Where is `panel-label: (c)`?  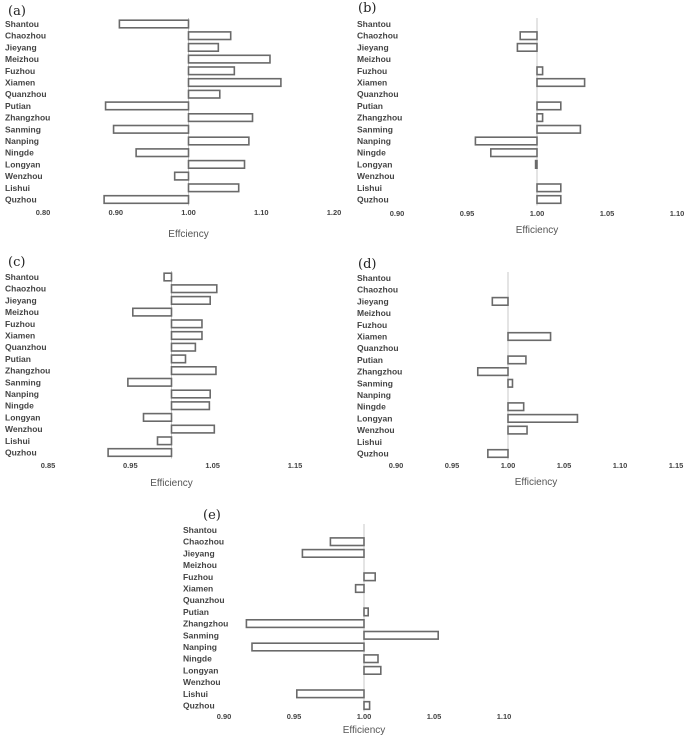 panel-label: (c) is located at coordinates (16, 262).